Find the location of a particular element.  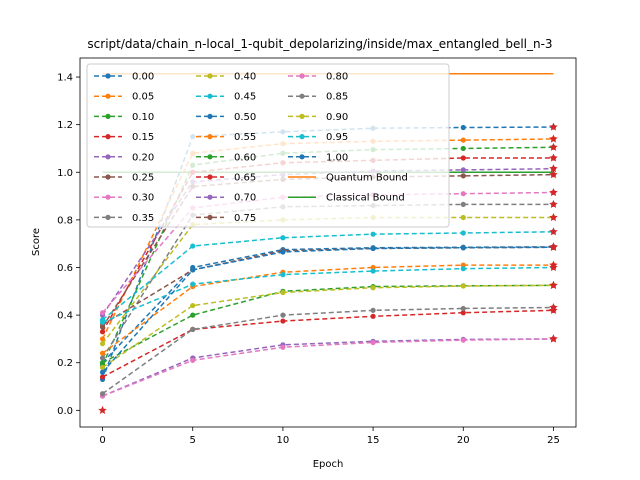

legend-item: 0.80 is located at coordinates (318, 77).